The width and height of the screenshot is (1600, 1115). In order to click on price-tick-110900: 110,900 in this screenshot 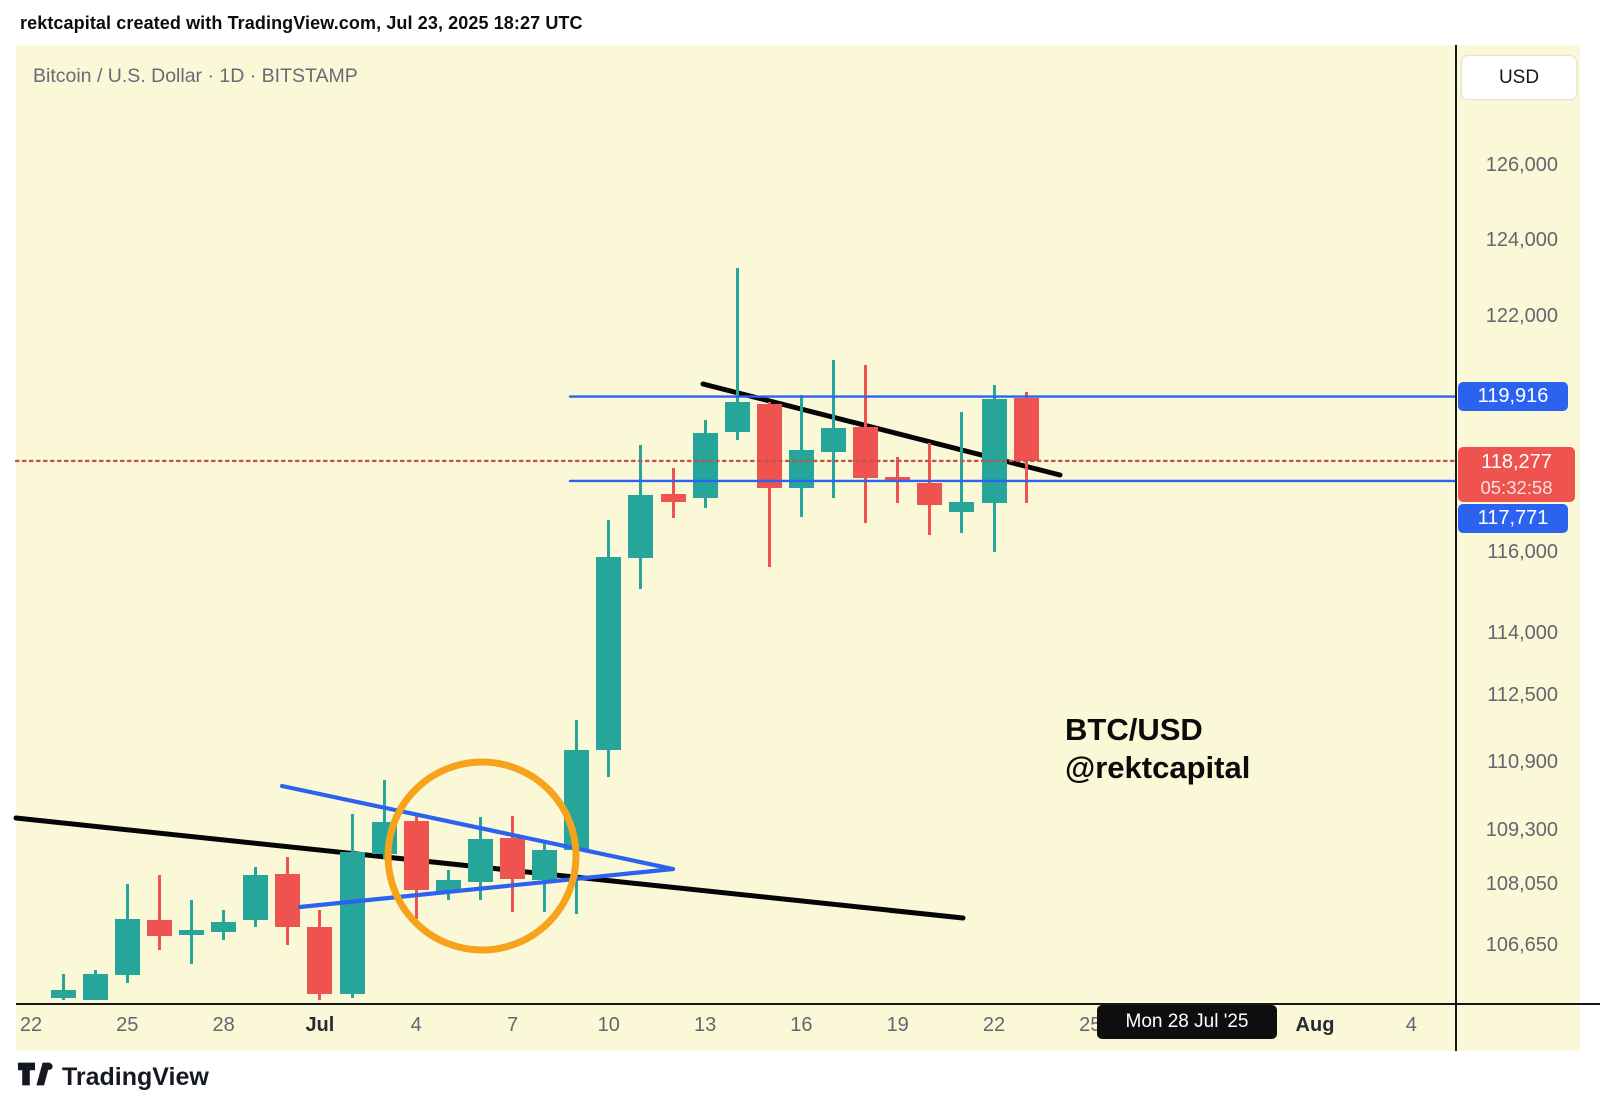, I will do `click(1522, 762)`.